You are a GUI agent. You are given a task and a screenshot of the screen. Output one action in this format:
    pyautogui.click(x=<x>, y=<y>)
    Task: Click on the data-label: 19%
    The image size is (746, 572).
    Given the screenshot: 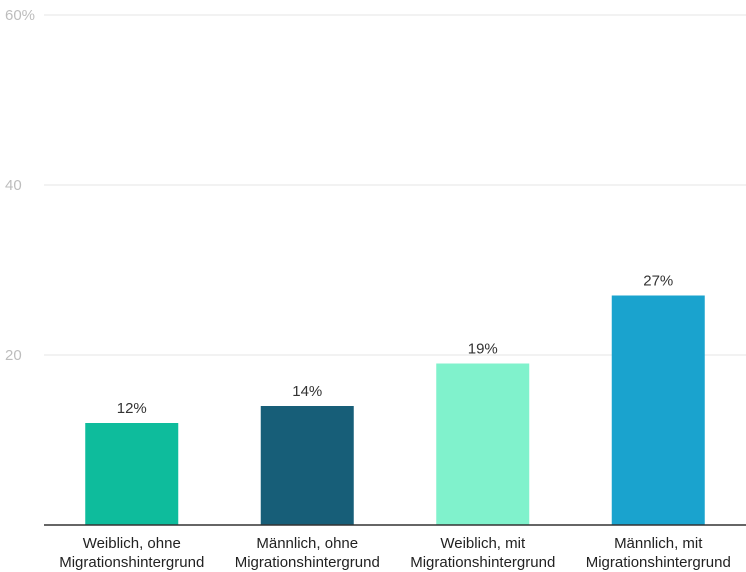 What is the action you would take?
    pyautogui.click(x=483, y=349)
    